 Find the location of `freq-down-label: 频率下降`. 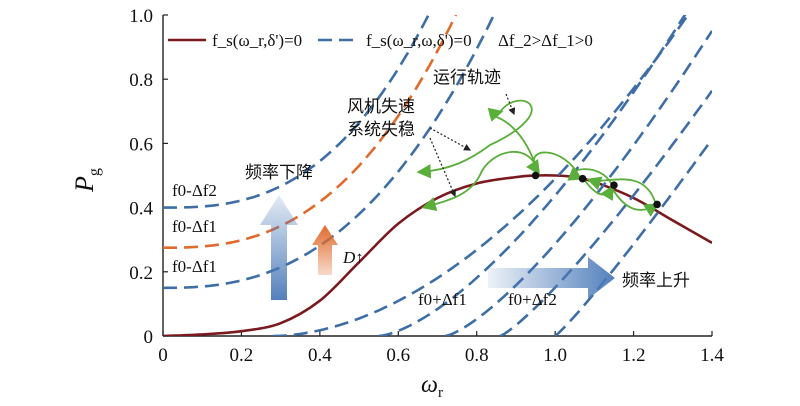

freq-down-label: 频率下降 is located at coordinates (279, 173).